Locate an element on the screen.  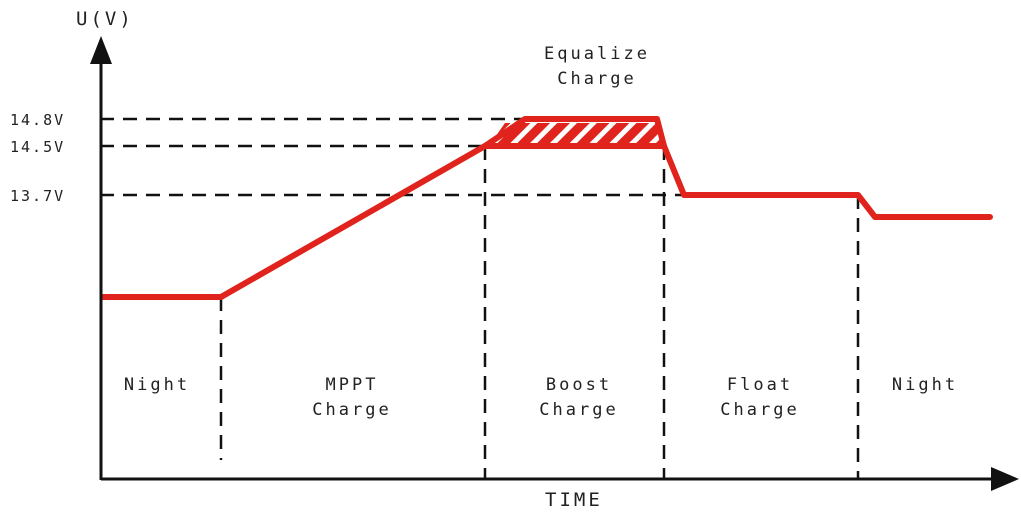
voltage-reference-lines is located at coordinates (392, 157).